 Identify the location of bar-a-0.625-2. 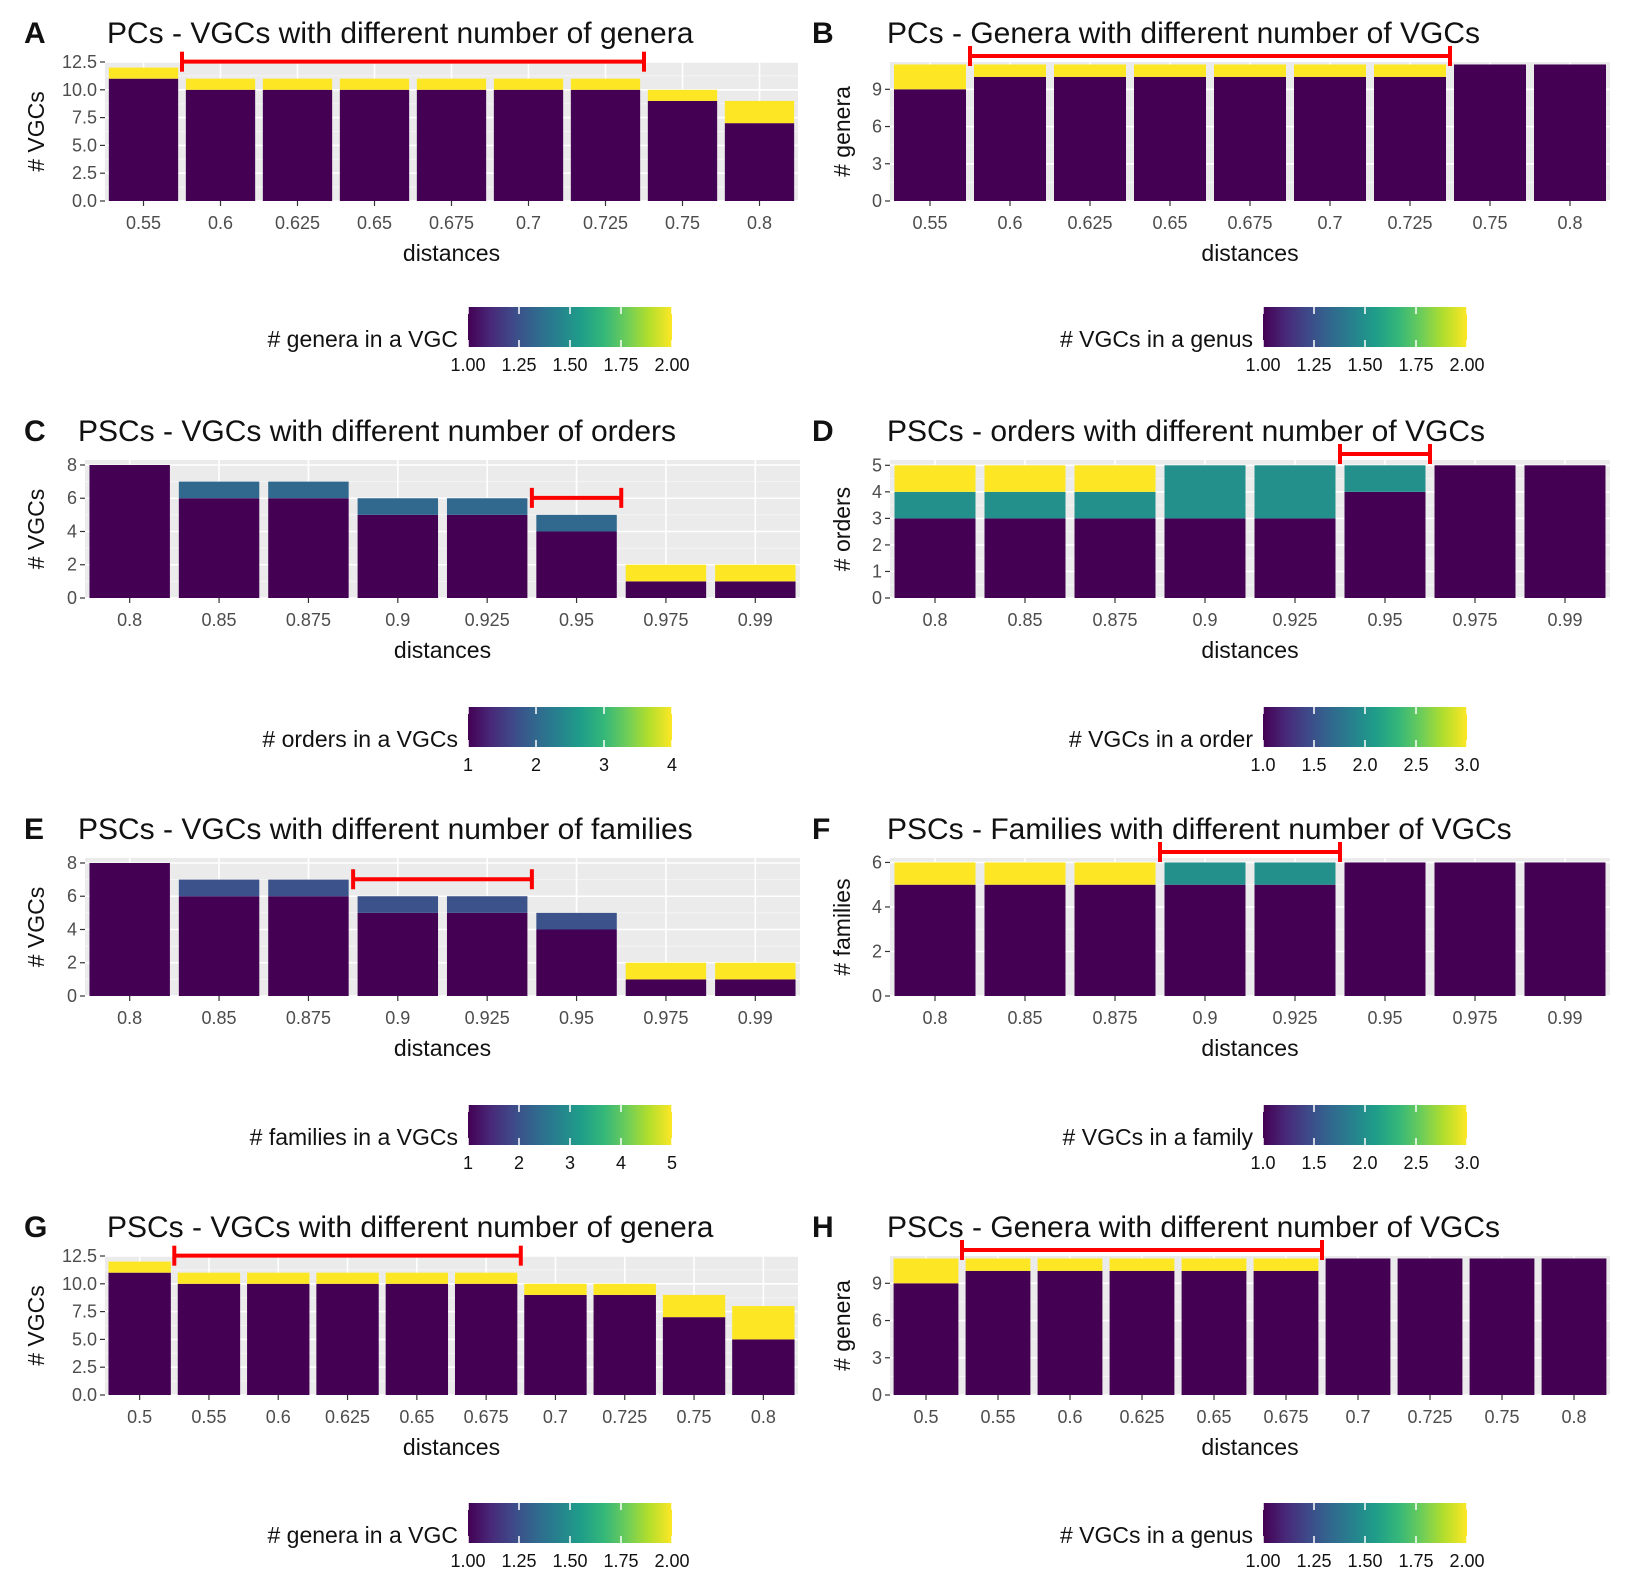
(297, 84).